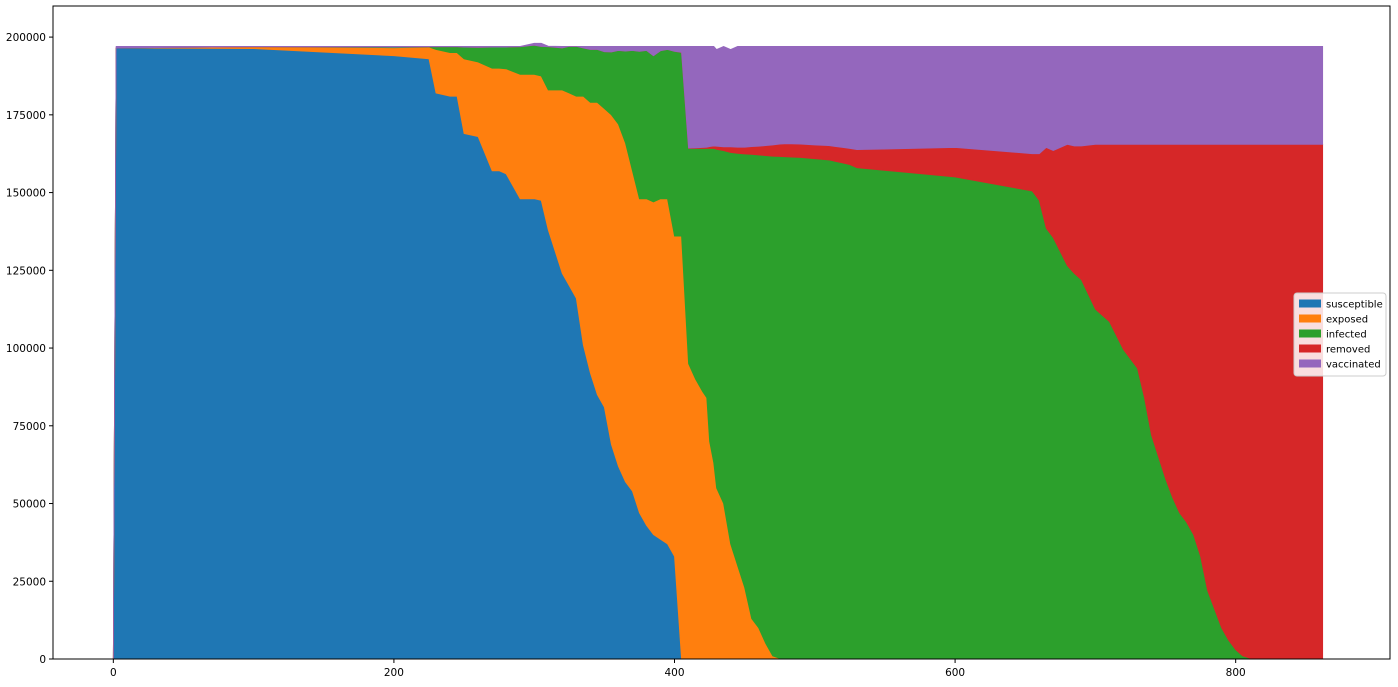 This screenshot has height=687, width=1398. Describe the element at coordinates (1354, 305) in the screenshot. I see `legend-label-susceptible: susceptible` at that location.